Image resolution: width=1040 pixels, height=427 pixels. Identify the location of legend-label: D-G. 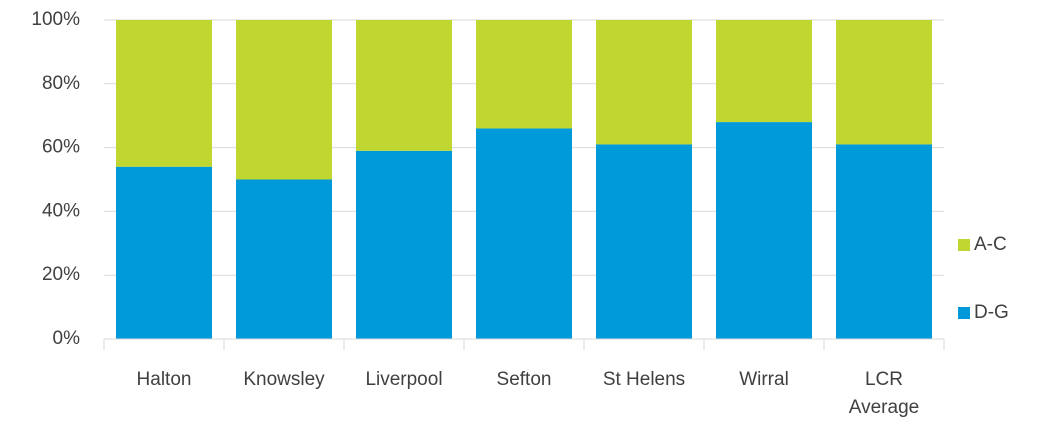
(991, 312).